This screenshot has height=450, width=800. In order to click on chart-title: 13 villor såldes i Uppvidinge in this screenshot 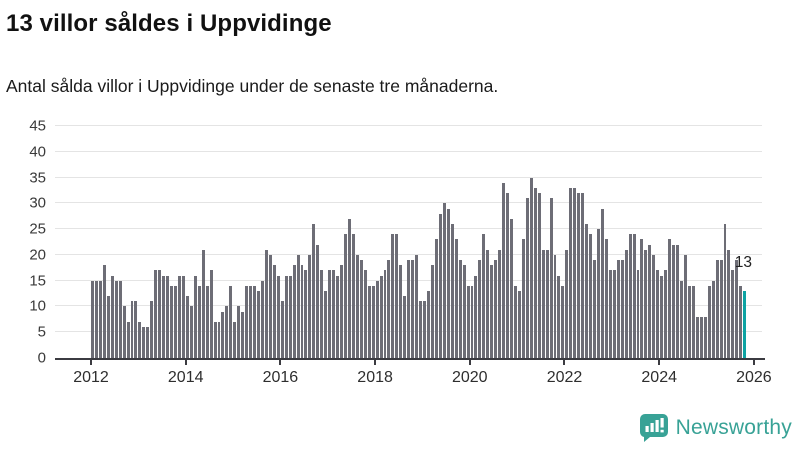, I will do `click(169, 23)`.